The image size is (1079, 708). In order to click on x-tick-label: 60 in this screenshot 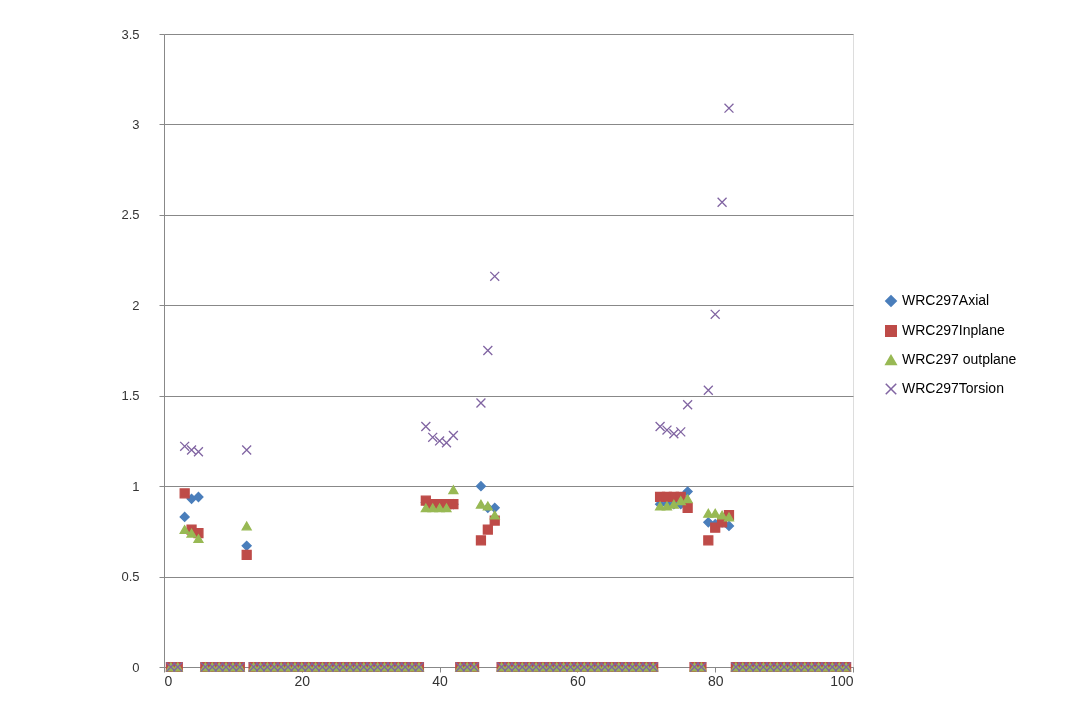, I will do `click(578, 680)`.